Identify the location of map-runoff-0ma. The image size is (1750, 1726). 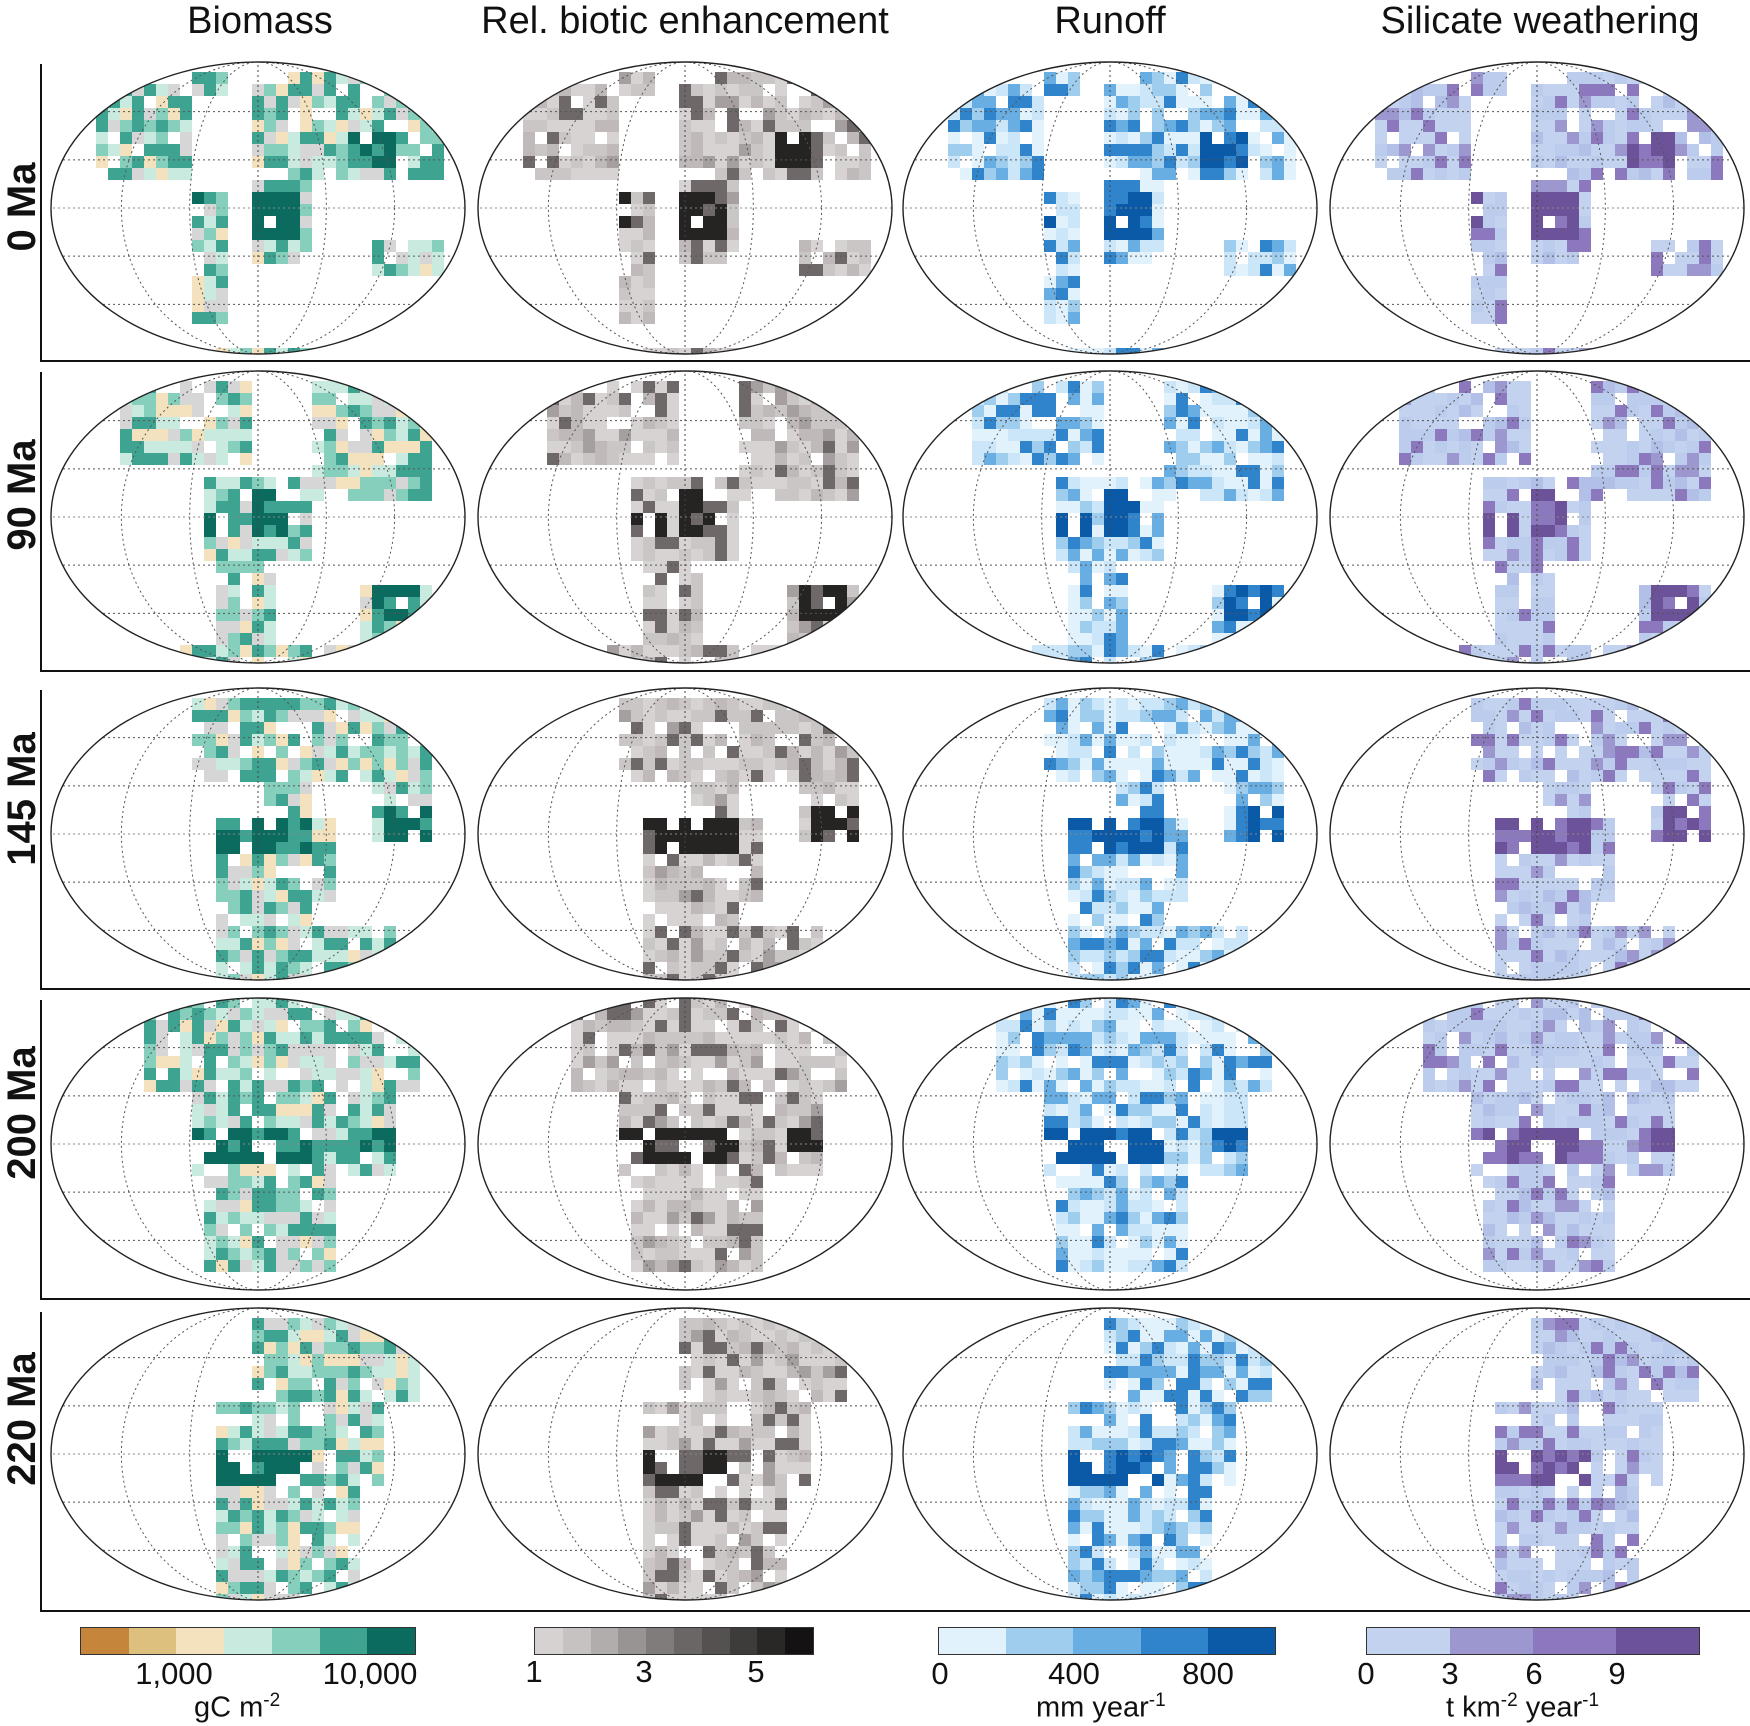
(1110, 208).